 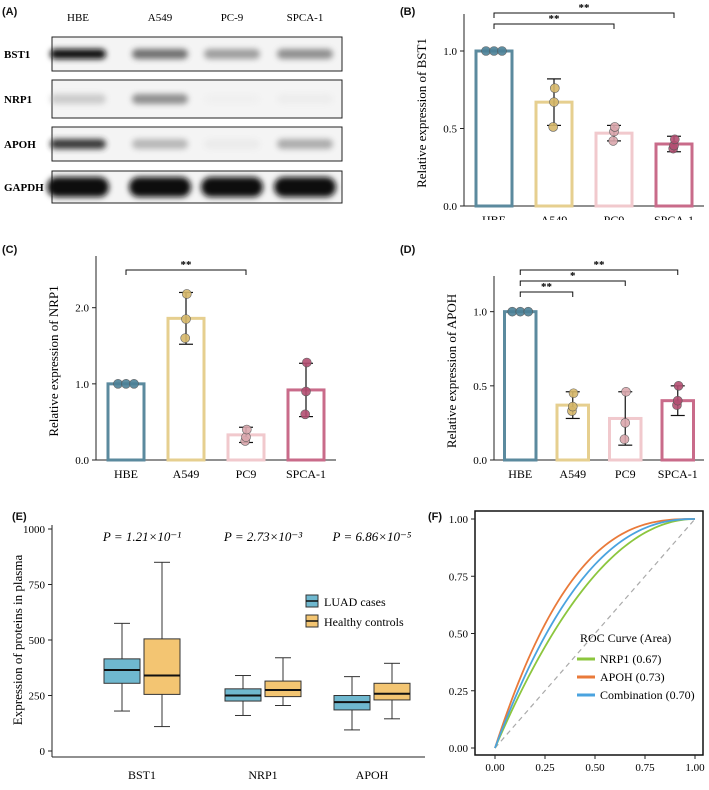 What do you see at coordinates (305, 18) in the screenshot?
I see `lane-label: SPCA-1` at bounding box center [305, 18].